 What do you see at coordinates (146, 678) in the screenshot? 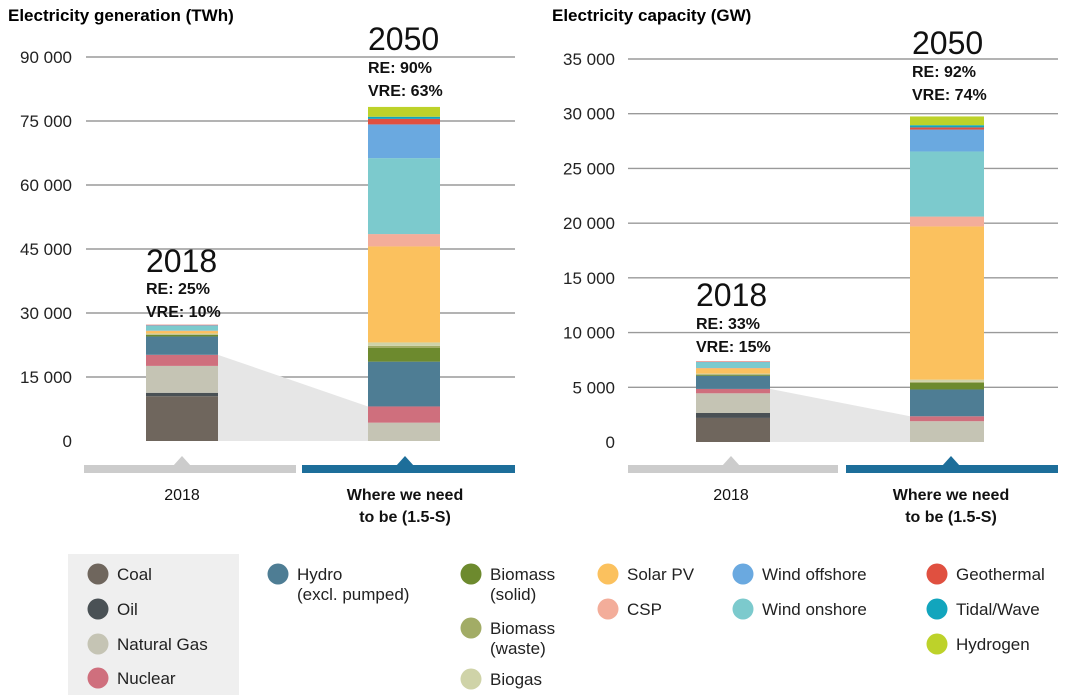
I see `legend-label-nuclear: Nuclear` at bounding box center [146, 678].